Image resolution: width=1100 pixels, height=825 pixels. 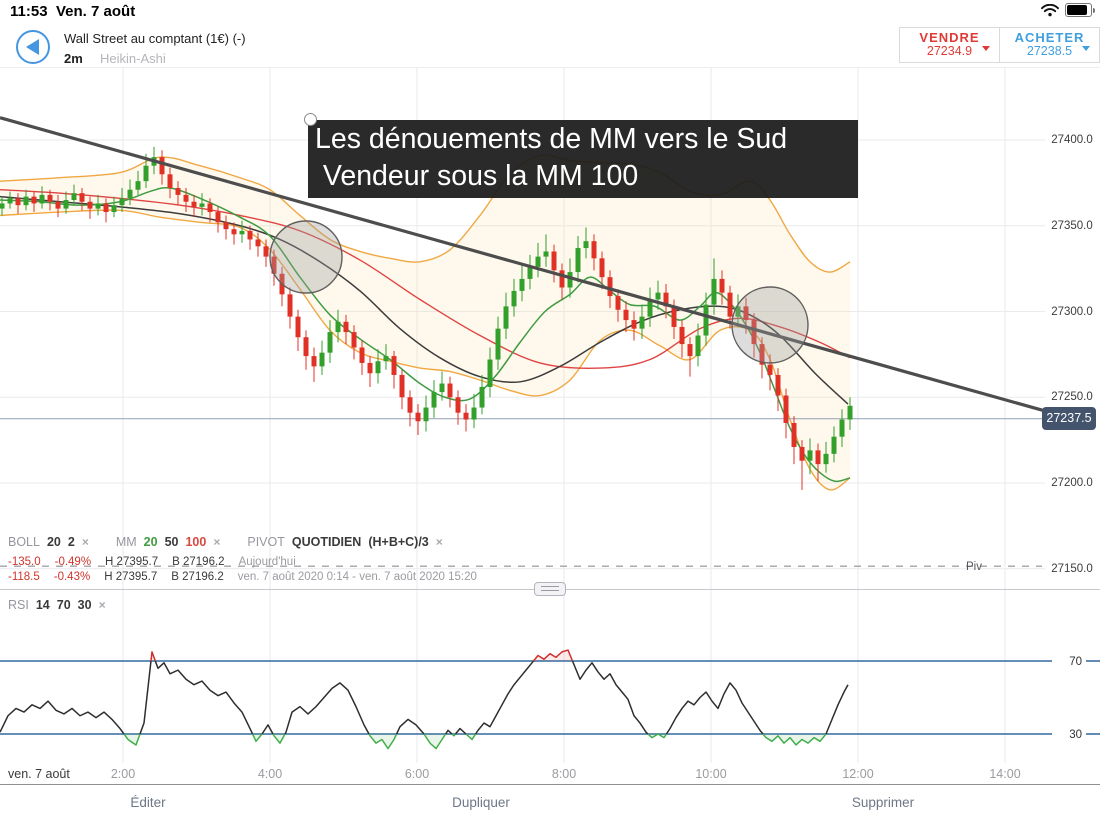 I want to click on rsi-label: RSI, so click(x=18, y=605).